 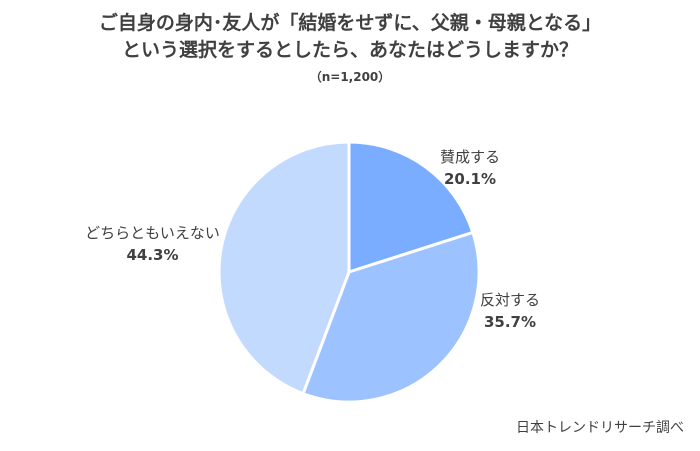 What do you see at coordinates (349, 50) in the screenshot?
I see `chart-title-line2: という選択をするとしたら、あなたはどうしますか？` at bounding box center [349, 50].